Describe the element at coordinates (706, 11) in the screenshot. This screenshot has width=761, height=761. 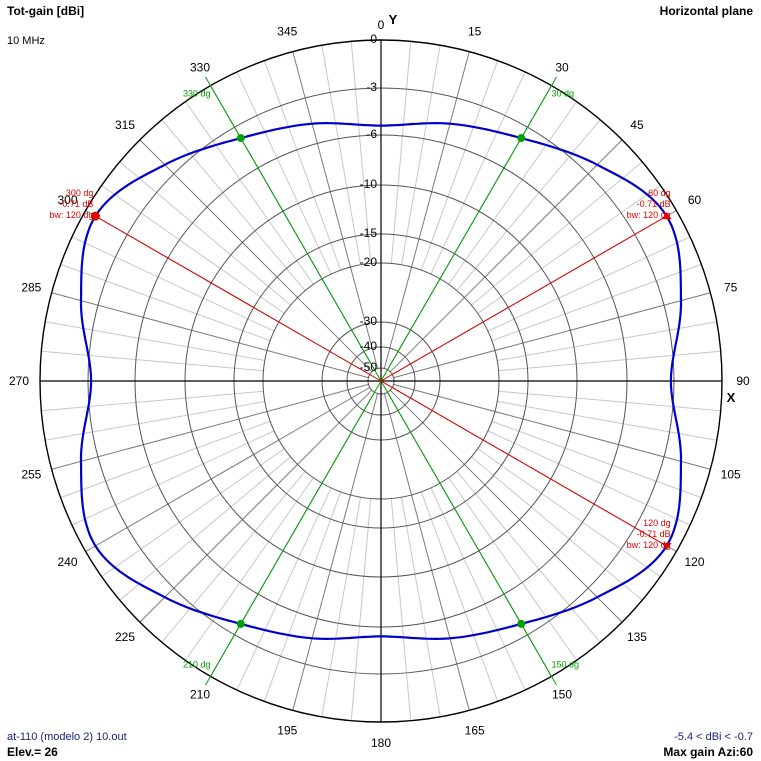
I see `plane-label: Horizontal plane` at that location.